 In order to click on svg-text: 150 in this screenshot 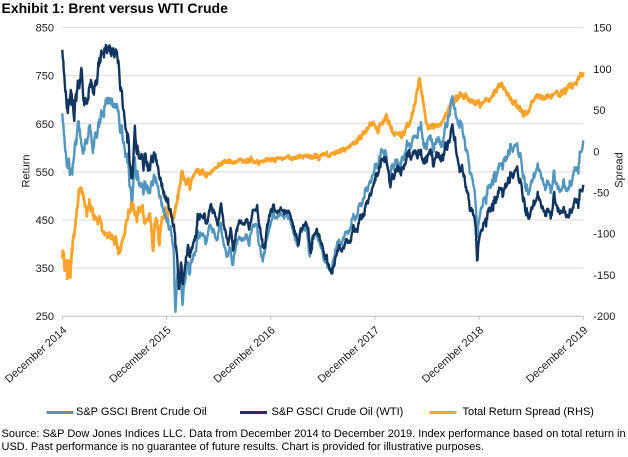, I will do `click(602, 29)`.